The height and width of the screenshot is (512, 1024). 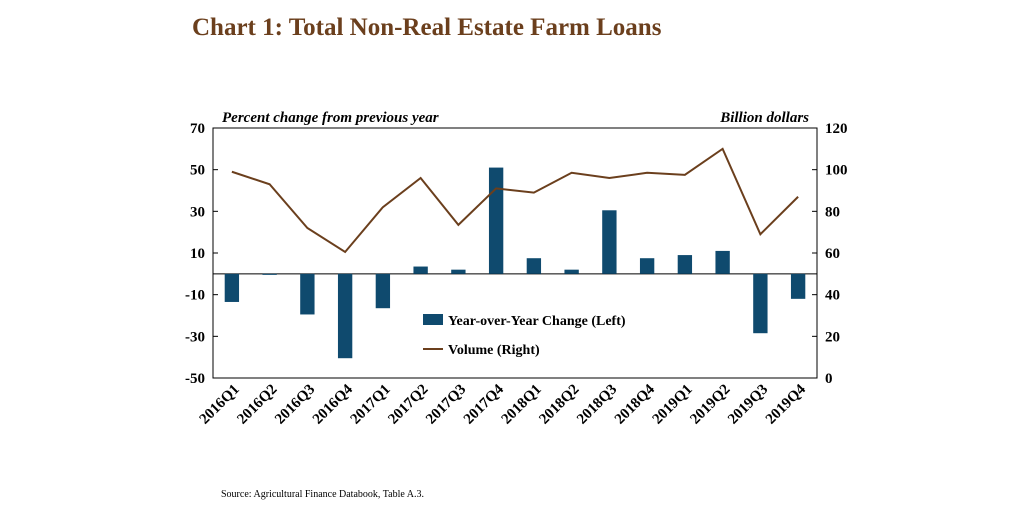 What do you see at coordinates (345, 316) in the screenshot?
I see `bar-2016Q4` at bounding box center [345, 316].